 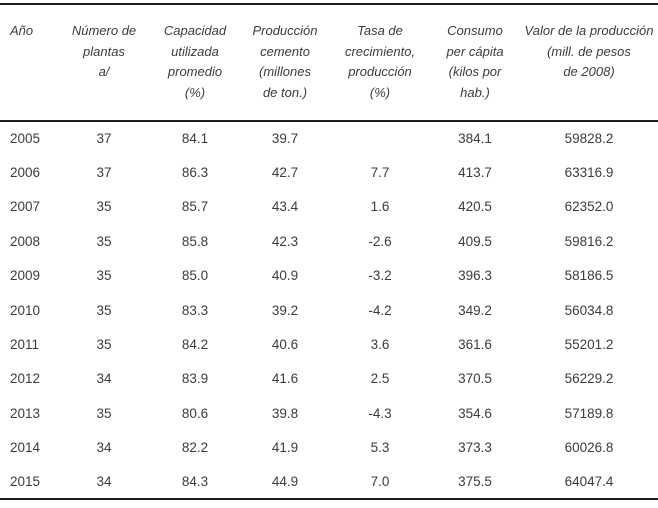 I want to click on table-row-2008: 2008 35 85.8 42.3 -2.6 409.5 59816.2, so click(x=329, y=241).